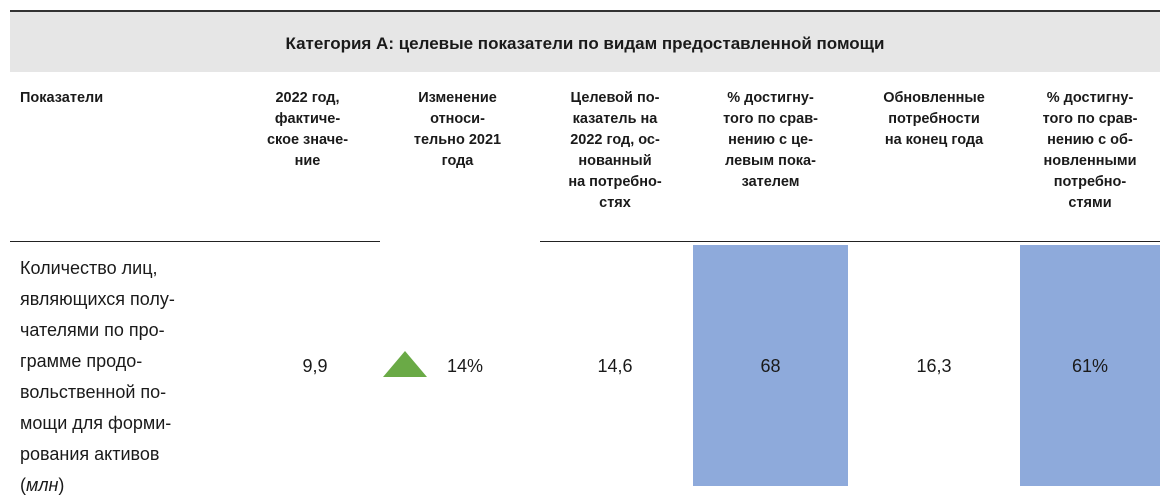 Image resolution: width=1169 pixels, height=501 pixels. I want to click on title-band, so click(585, 41).